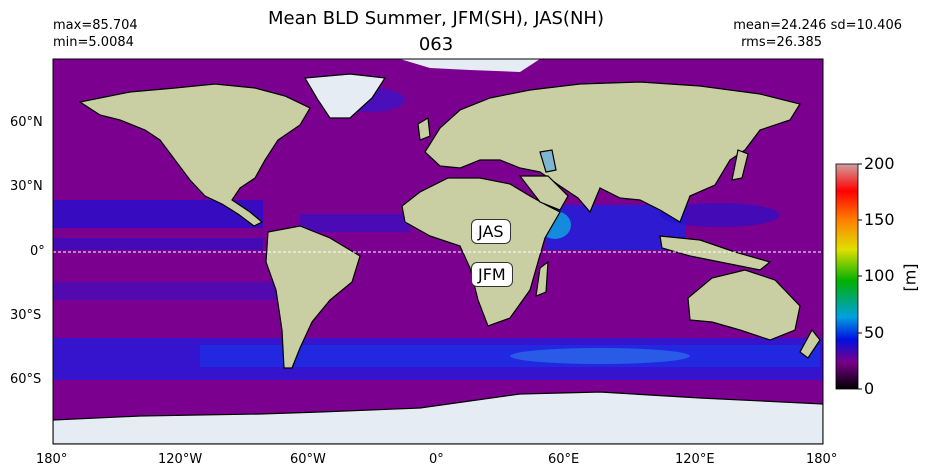 The height and width of the screenshot is (475, 926). I want to click on lon-tick: 60°W, so click(308, 459).